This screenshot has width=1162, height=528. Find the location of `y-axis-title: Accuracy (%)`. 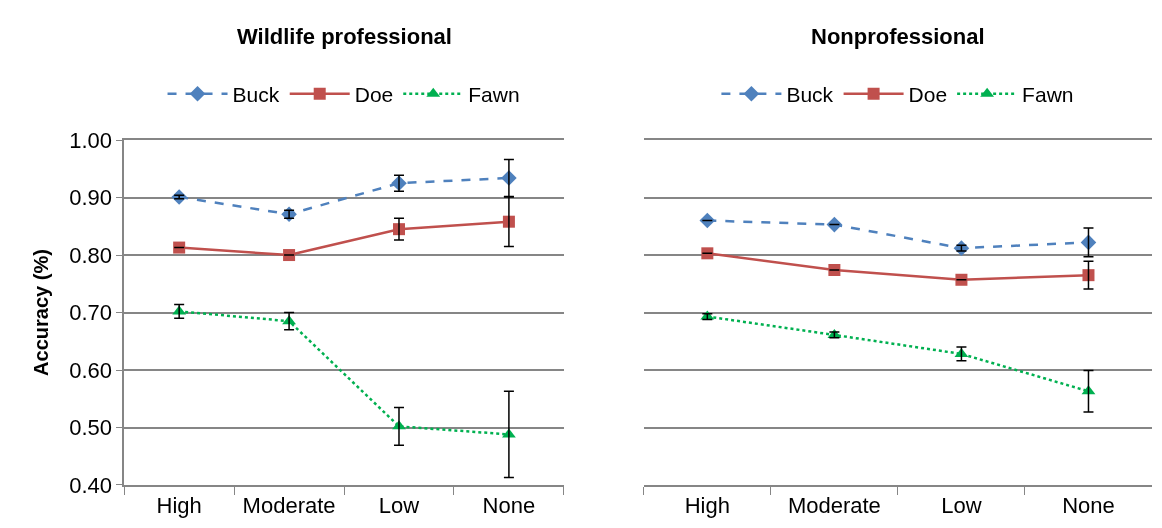

y-axis-title: Accuracy (%) is located at coordinates (41, 312).